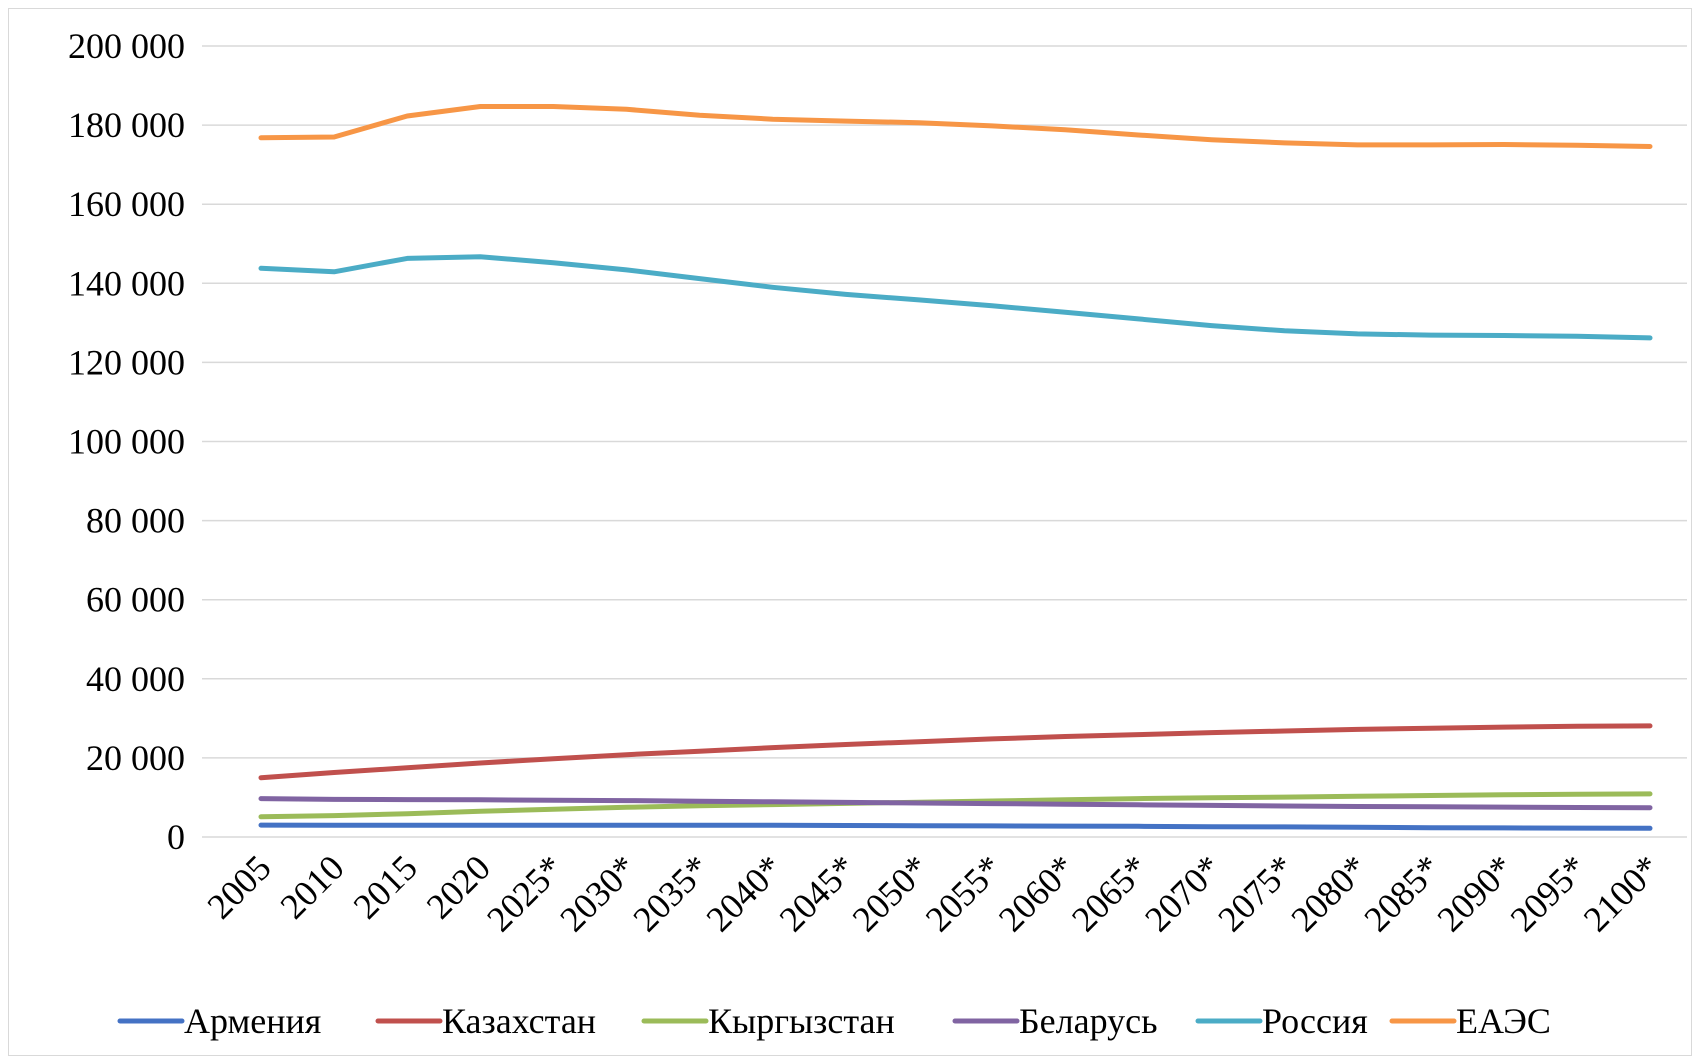  Describe the element at coordinates (744, 893) in the screenshot. I see `x-tick-label: 2040*` at that location.